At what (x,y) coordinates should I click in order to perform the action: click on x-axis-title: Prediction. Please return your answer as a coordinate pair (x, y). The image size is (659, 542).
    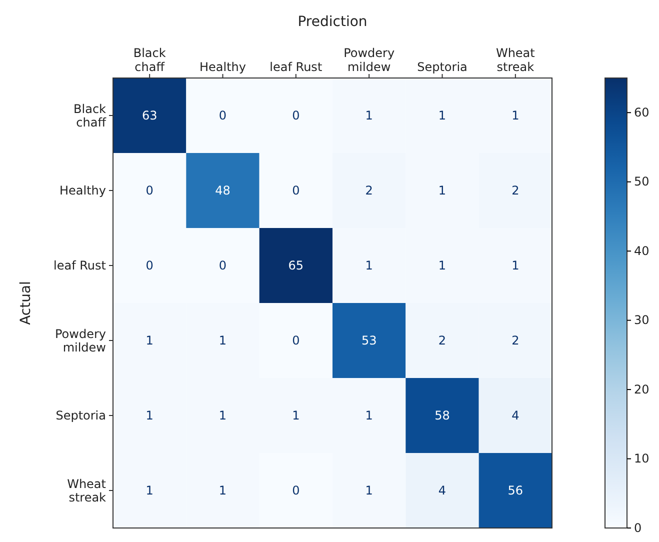
    Looking at the image, I should click on (333, 22).